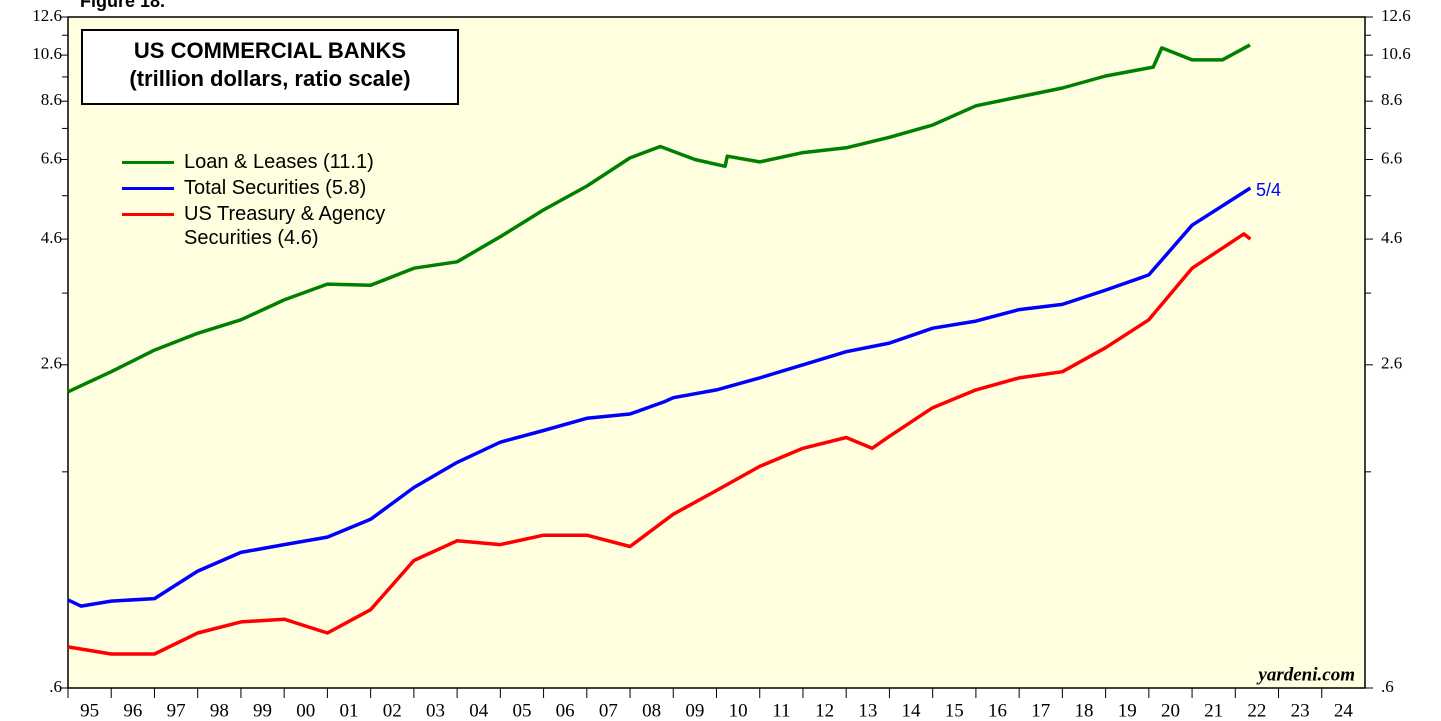 This screenshot has height=721, width=1441. I want to click on x-tick-label: 99, so click(262, 710).